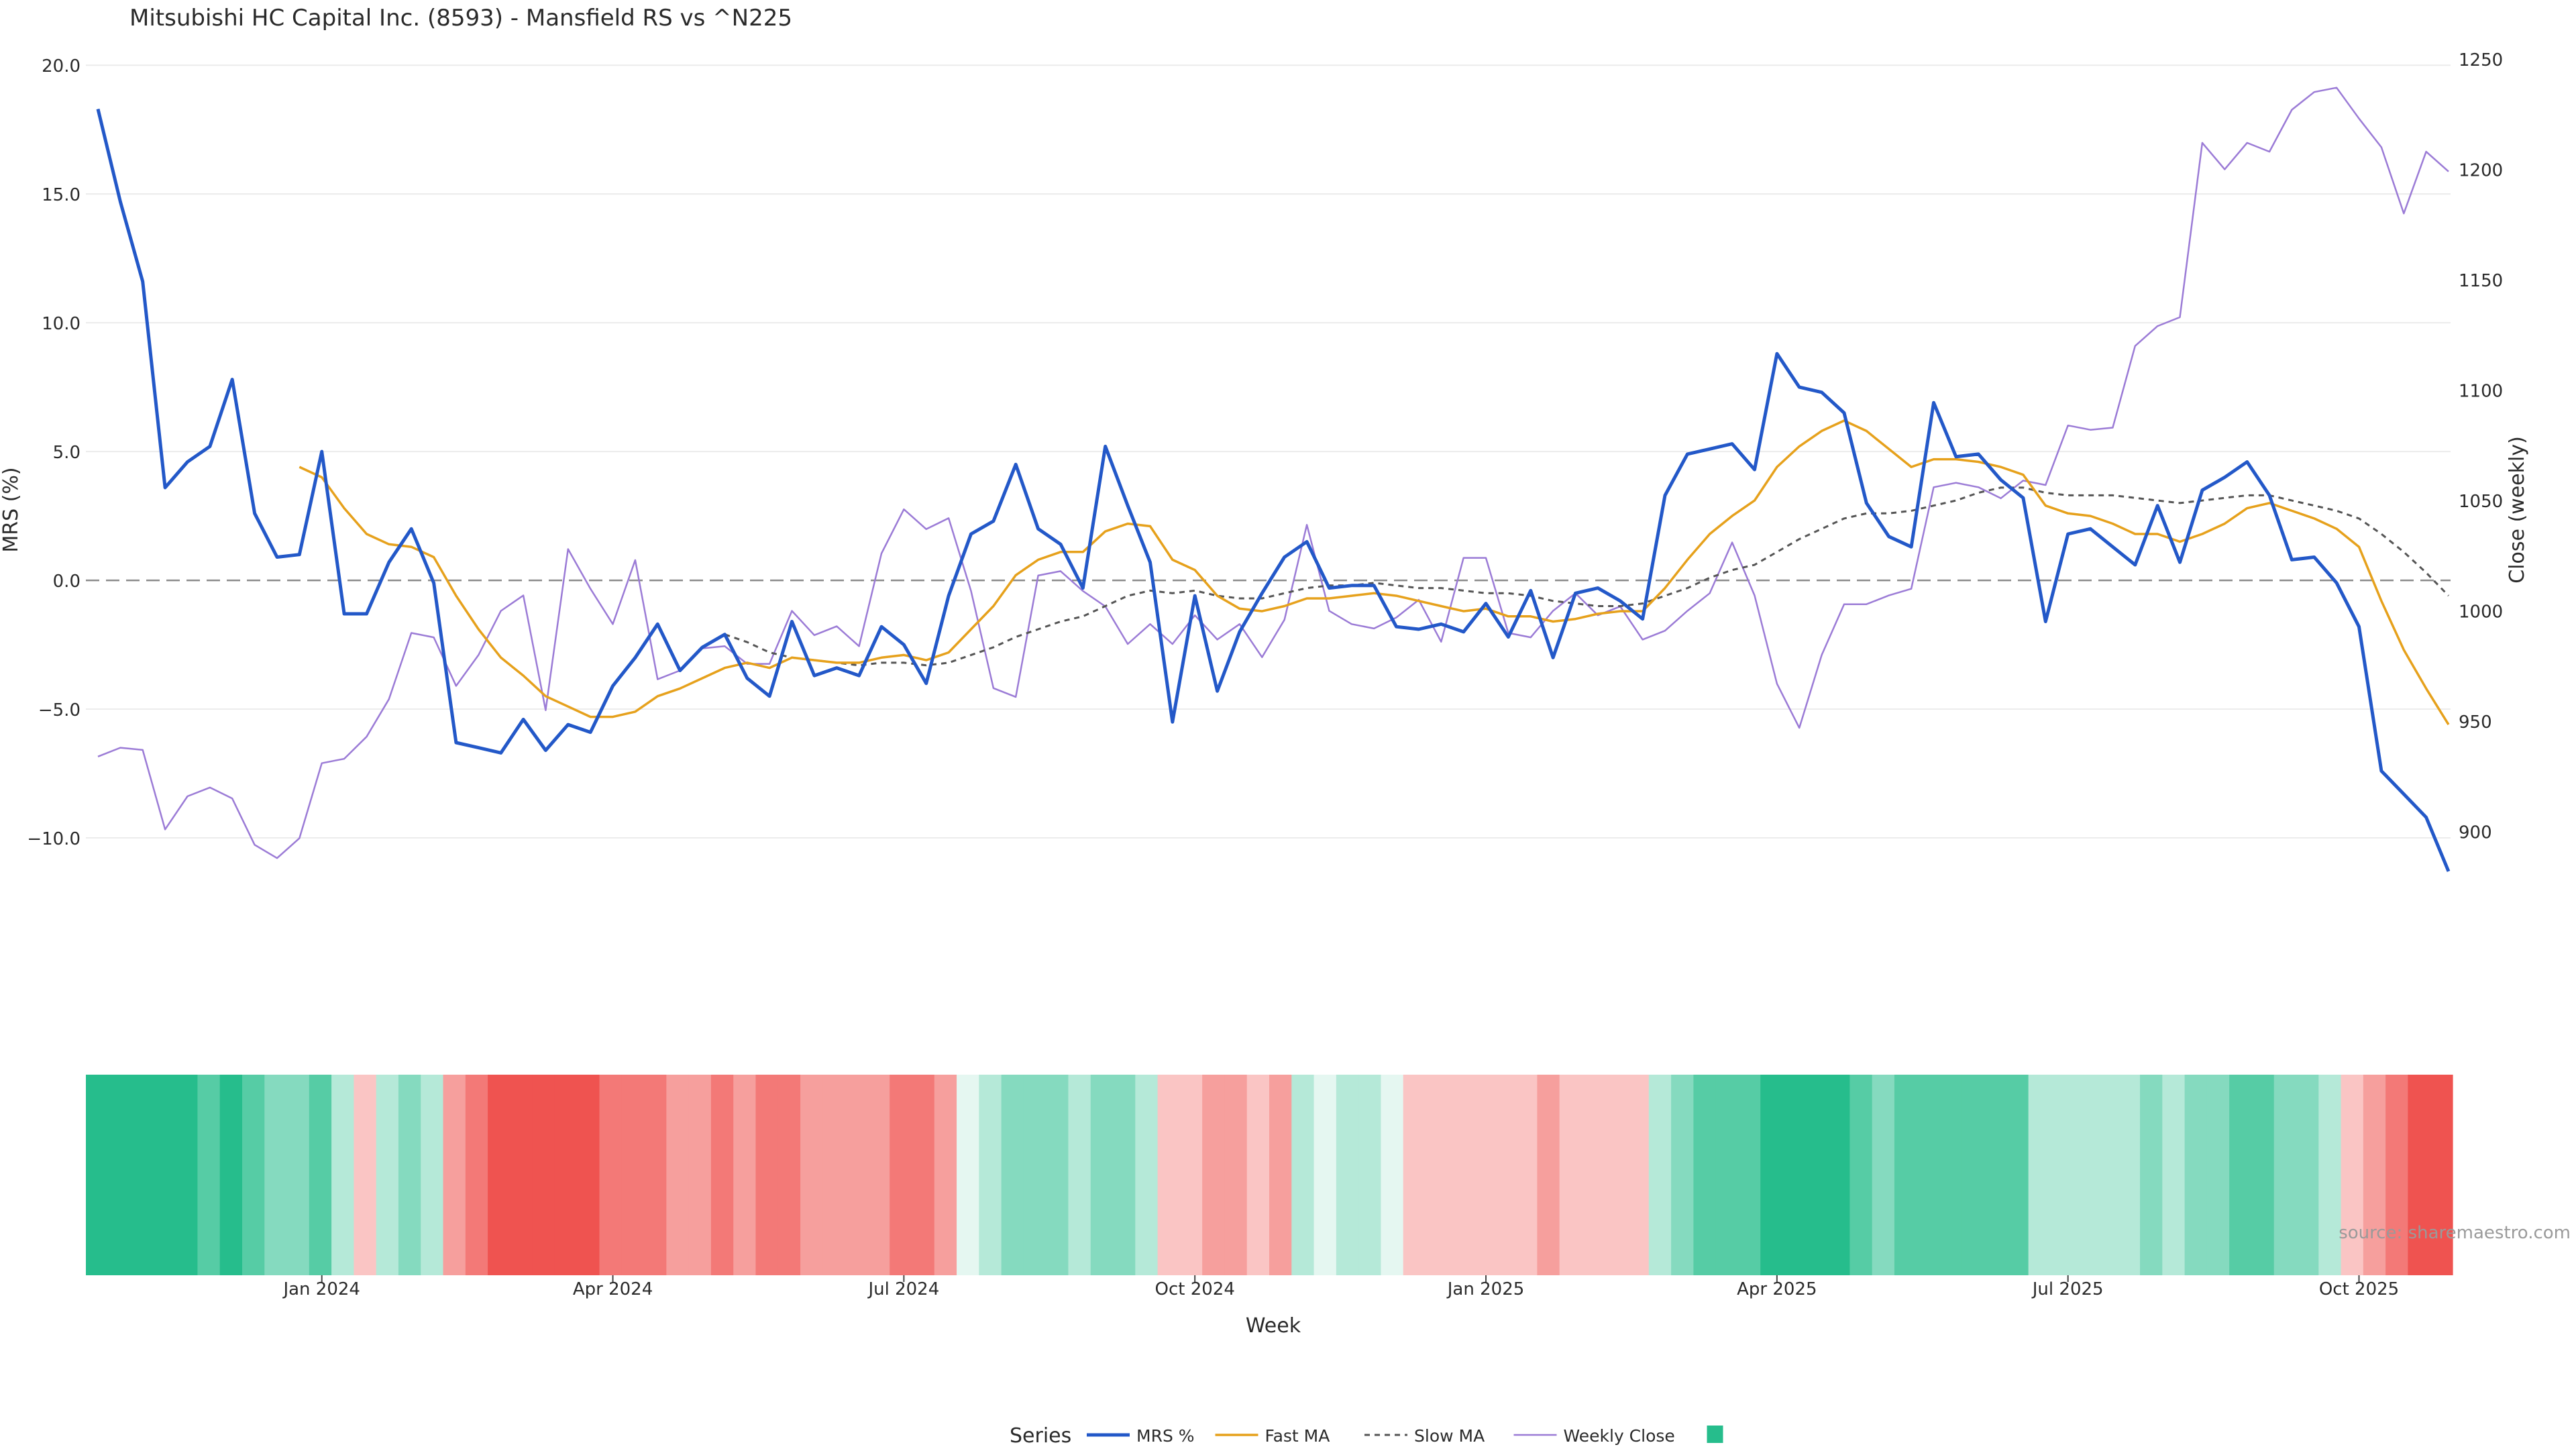  Describe the element at coordinates (2481, 281) in the screenshot. I see `y-right-tick-label: 1150` at that location.